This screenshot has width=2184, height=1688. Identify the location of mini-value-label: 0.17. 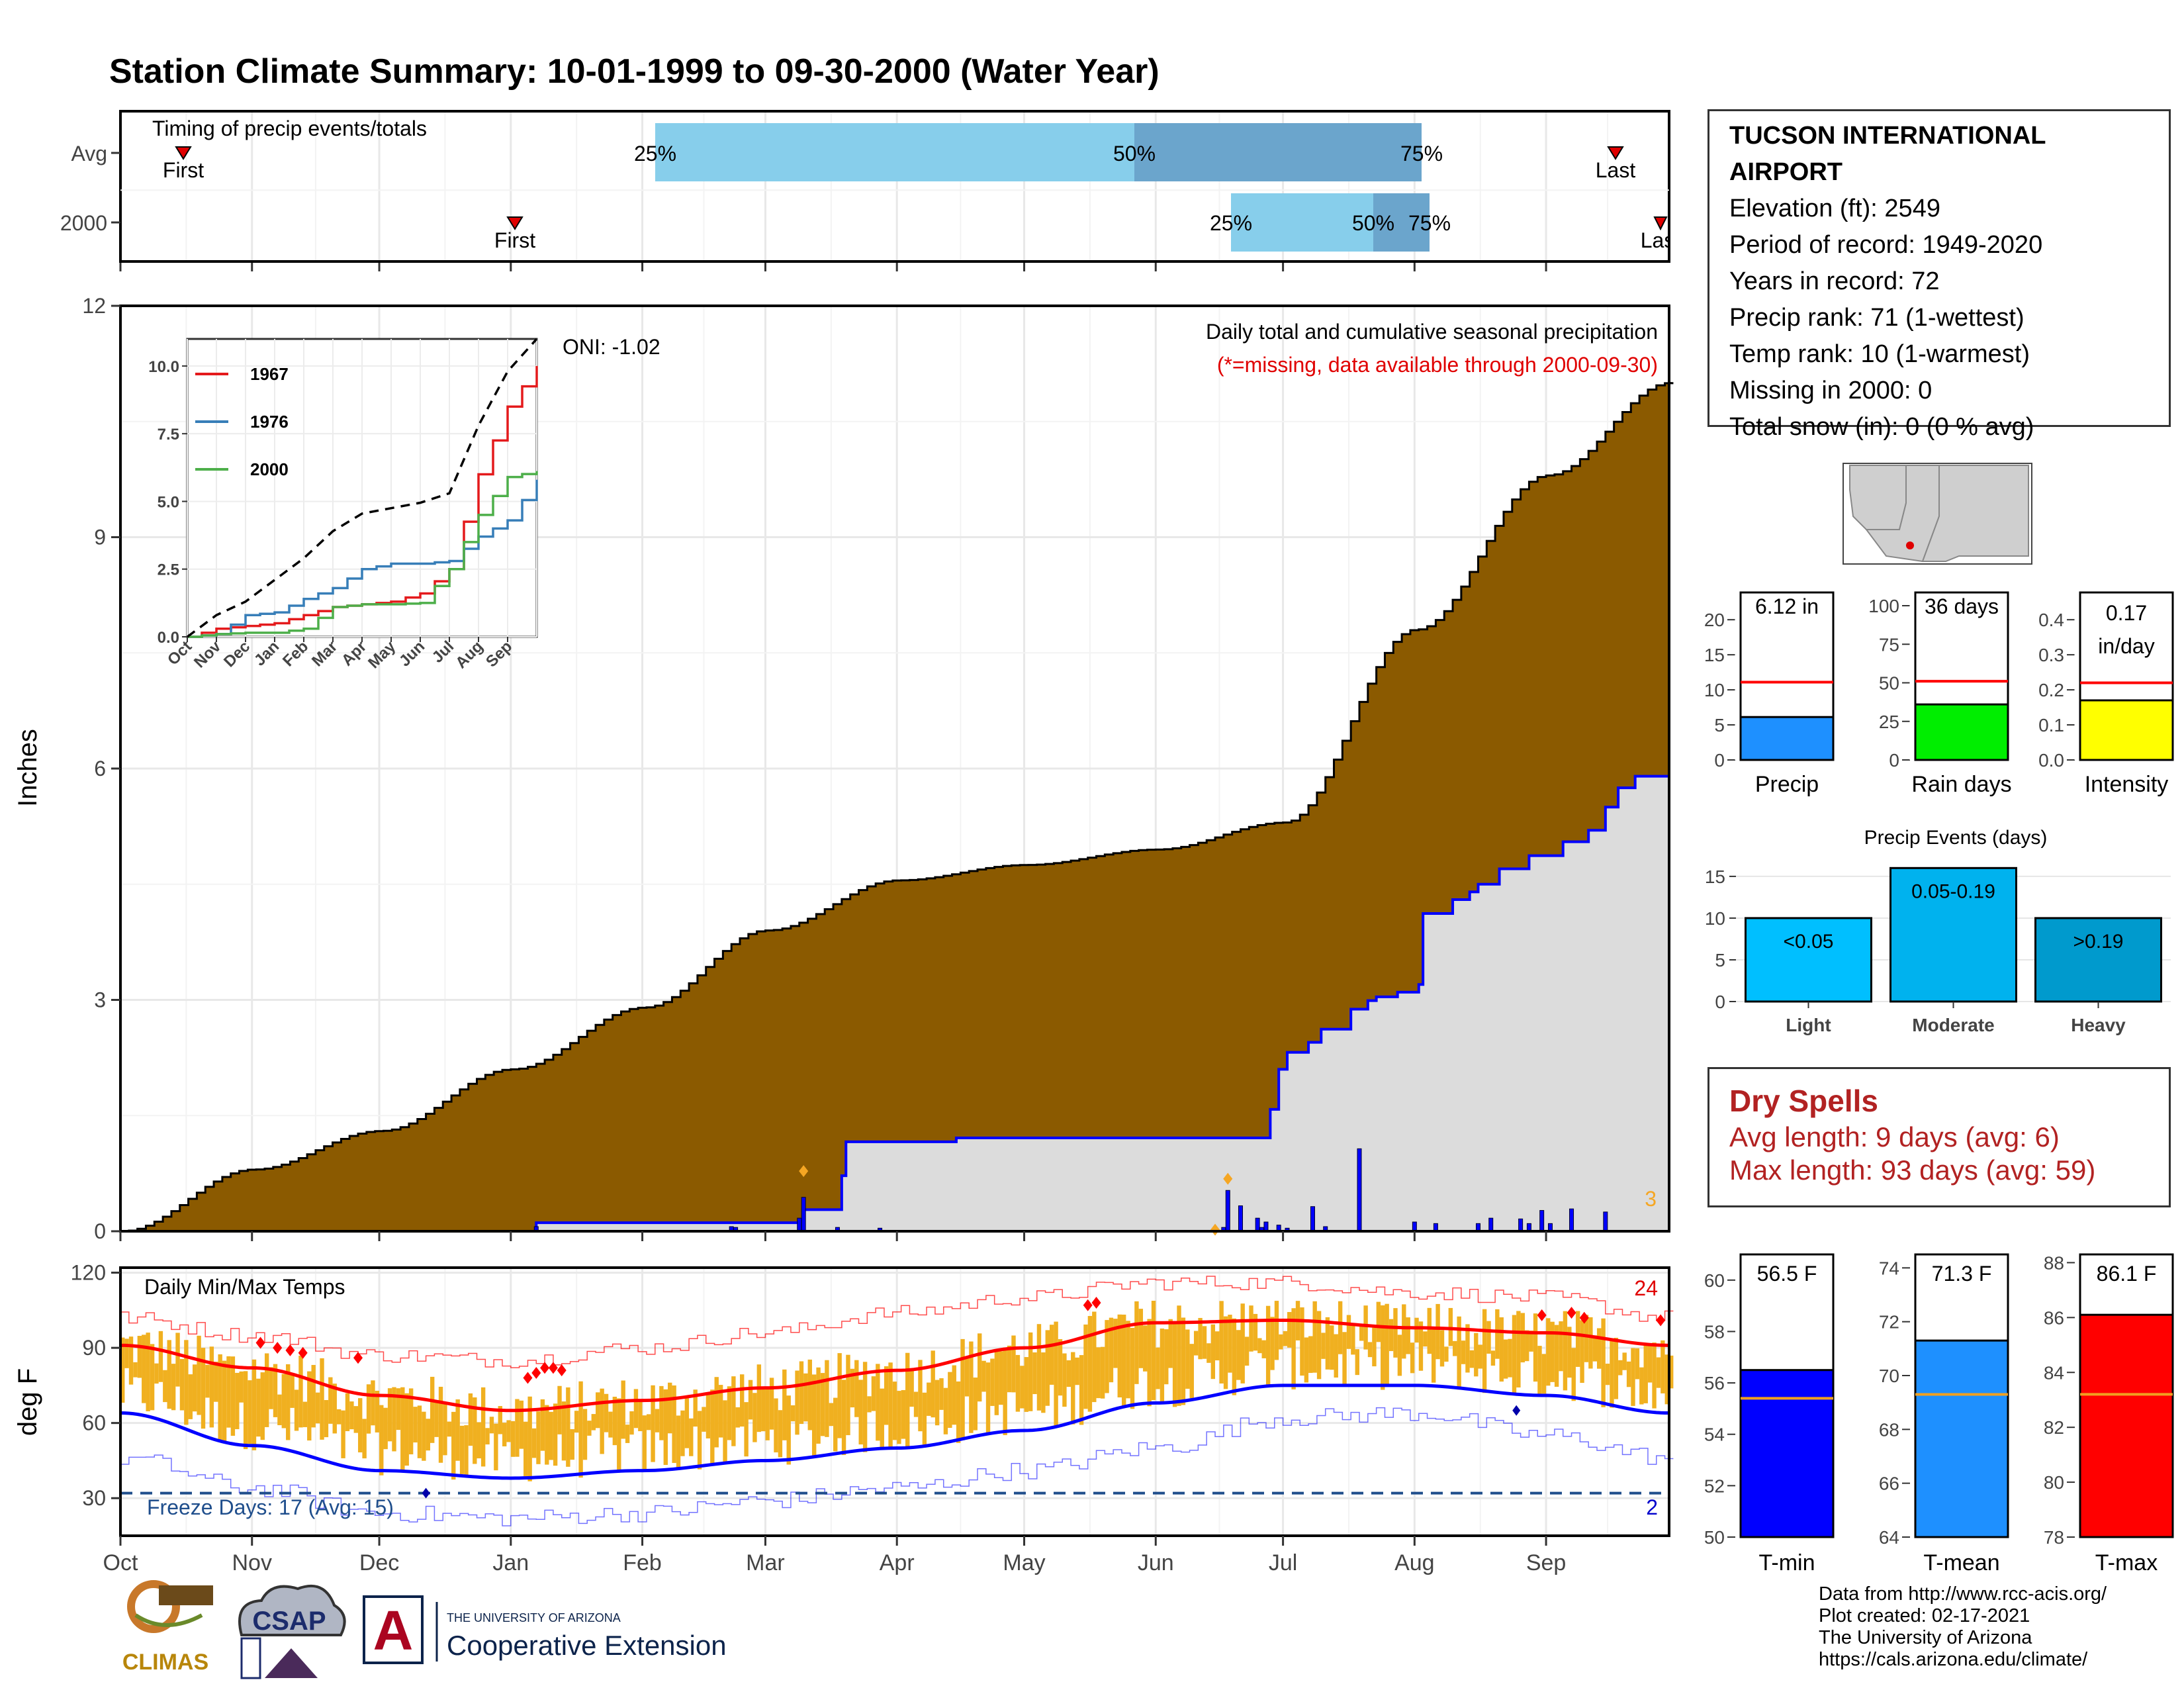
(2126, 613).